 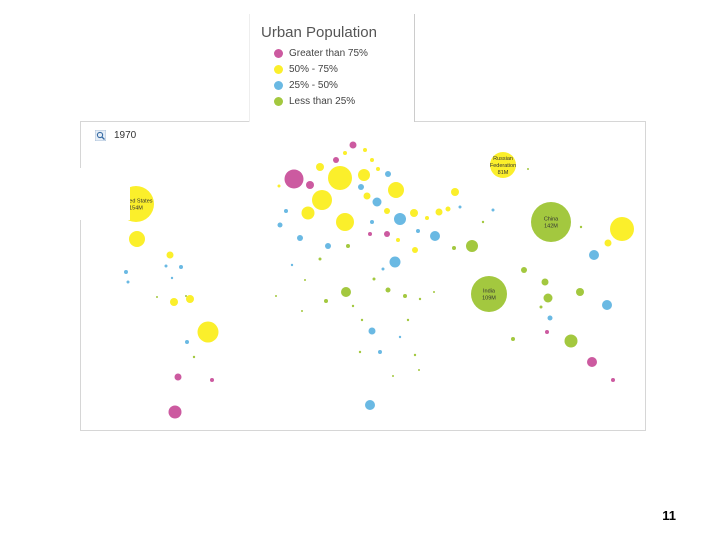 I want to click on bubble-russian-federation, so click(x=503, y=165).